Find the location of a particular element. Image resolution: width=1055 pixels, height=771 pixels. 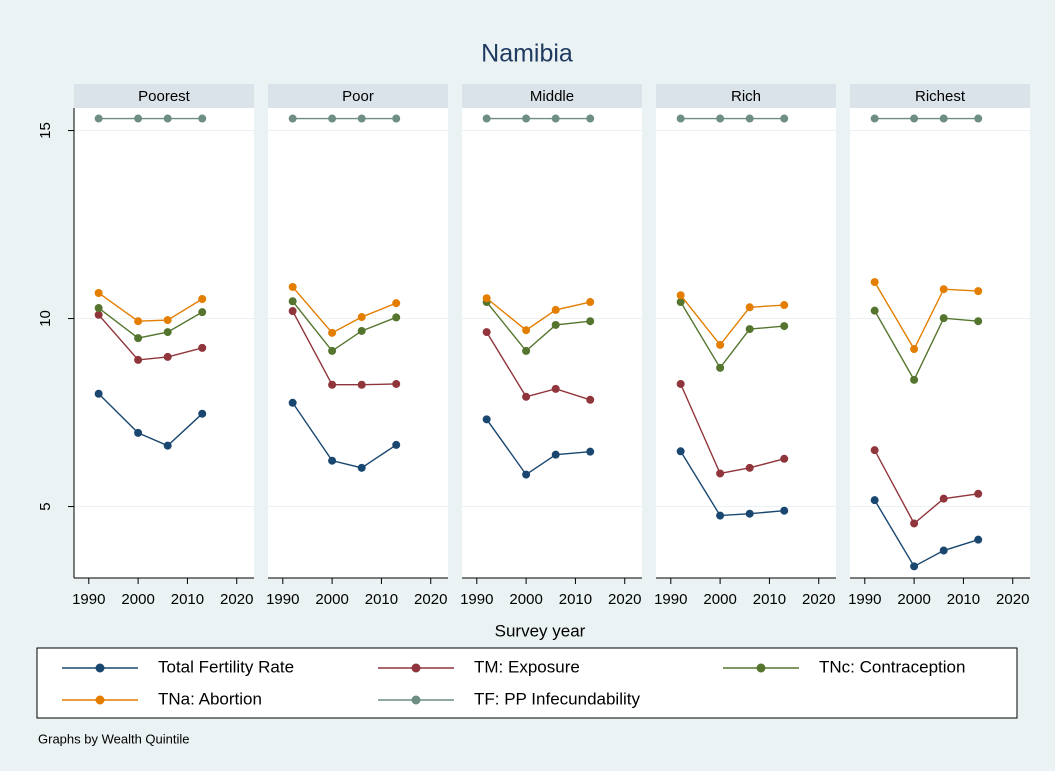

panel-title: Richest is located at coordinates (940, 96).